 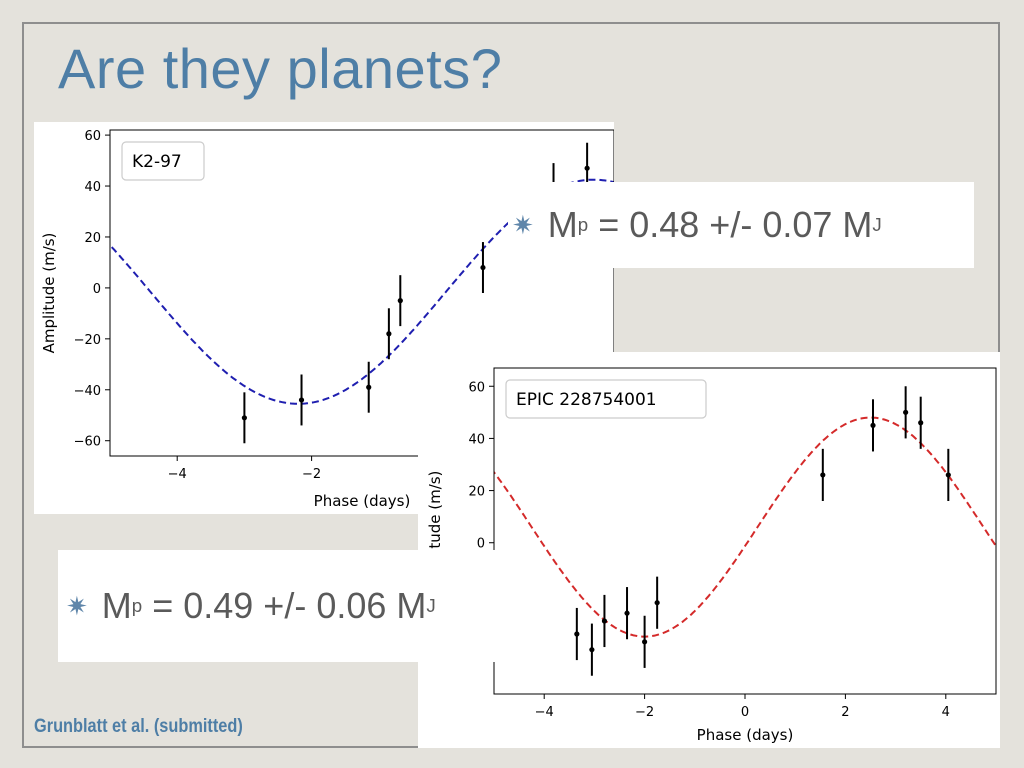 I want to click on legend-label: EPIC 228754001, so click(x=586, y=400).